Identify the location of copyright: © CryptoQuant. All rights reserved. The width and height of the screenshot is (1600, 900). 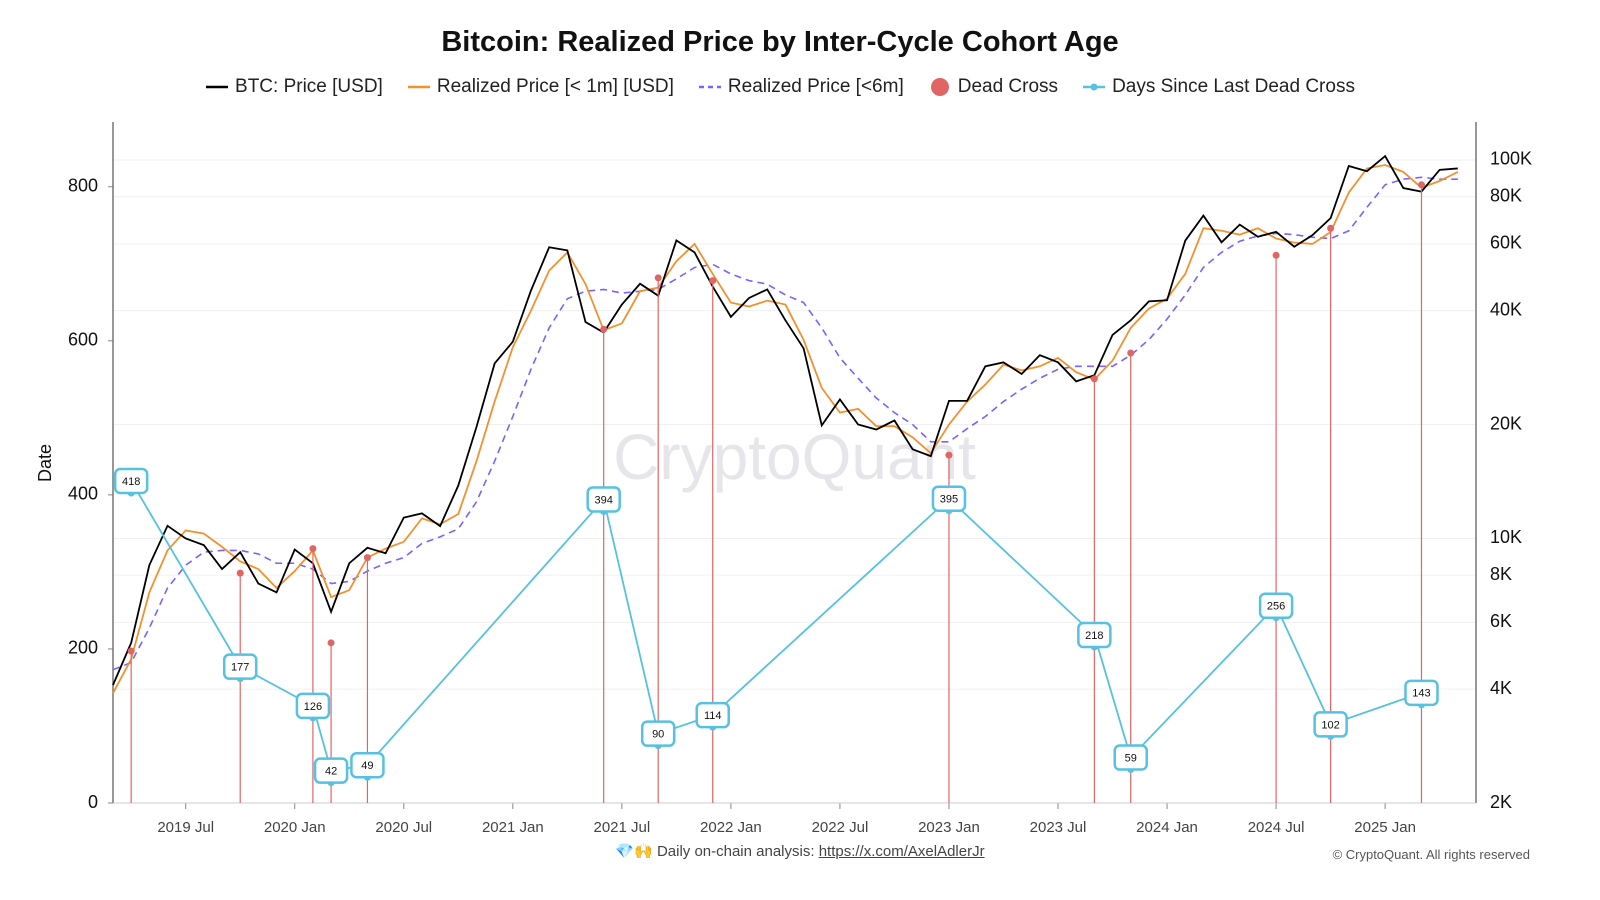
(1431, 854).